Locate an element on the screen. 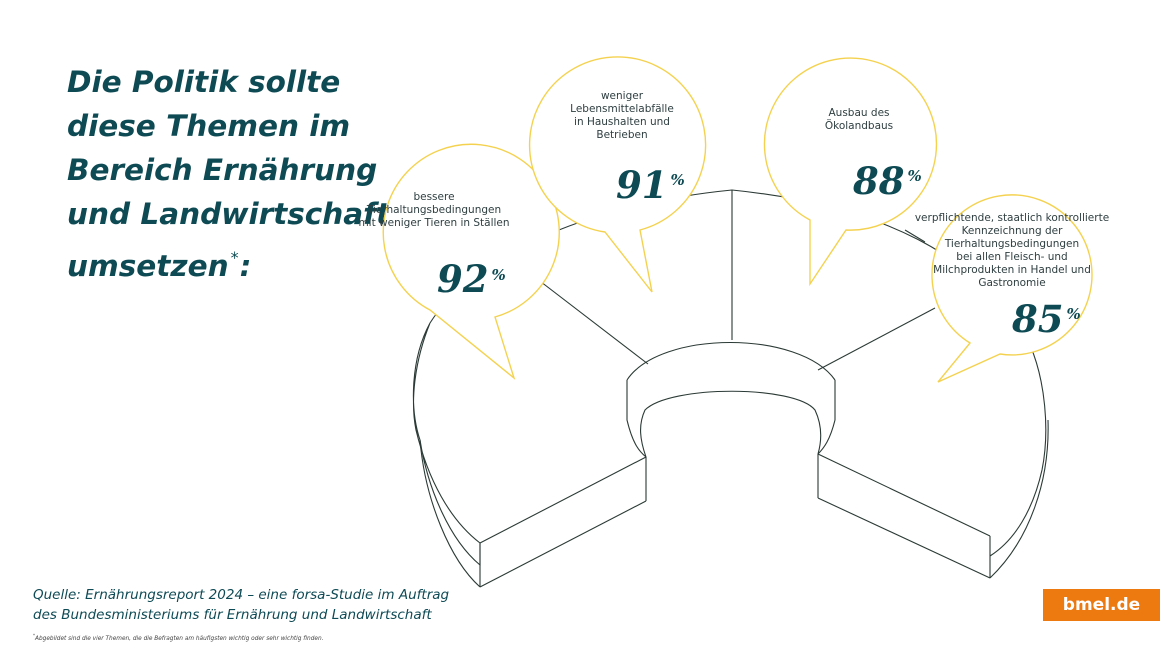 The height and width of the screenshot is (653, 1160). bubble-oekolandbau-label: Ausbau des Ökolandbaus is located at coordinates (859, 119).